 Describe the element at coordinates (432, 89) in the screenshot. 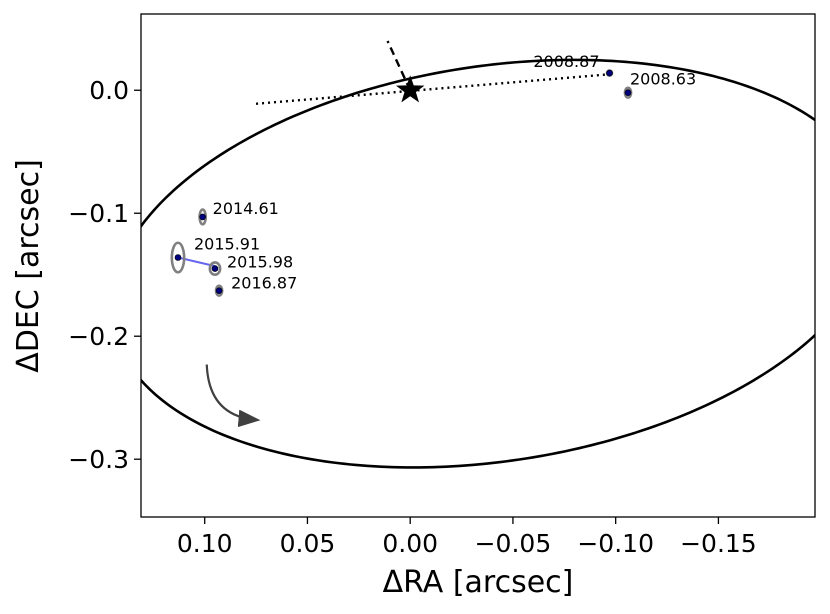

I see `line-of-nodes` at that location.